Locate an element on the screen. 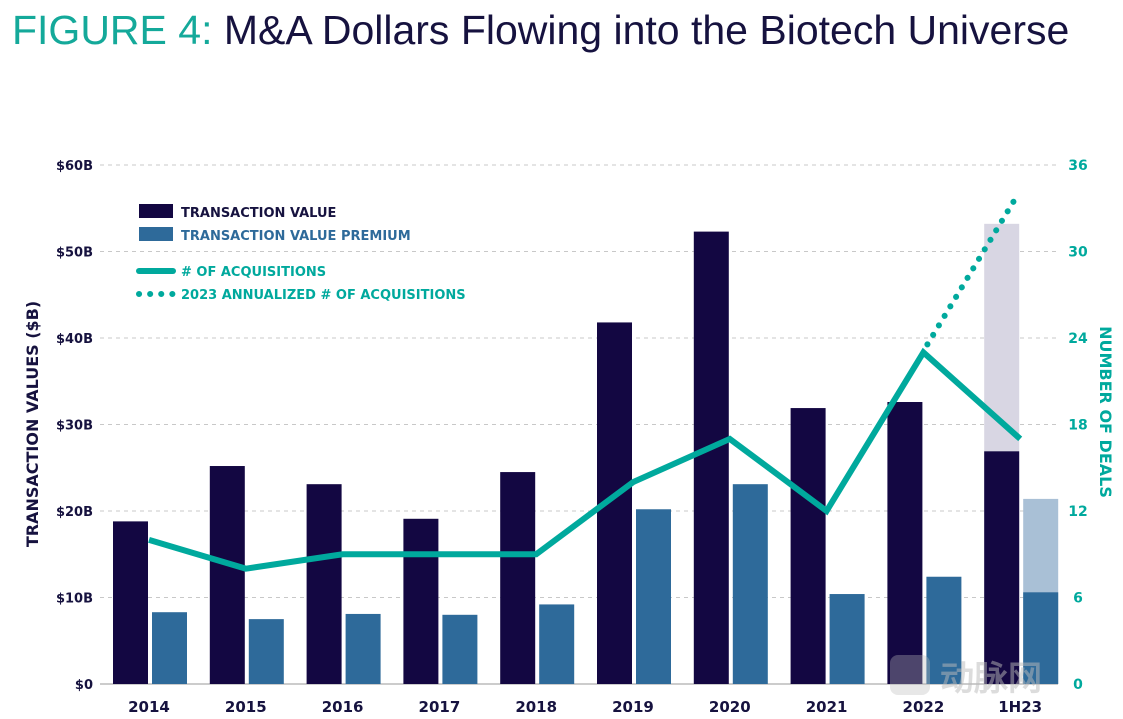 The width and height of the screenshot is (1123, 719). x-tick-label: 2022 is located at coordinates (924, 707).